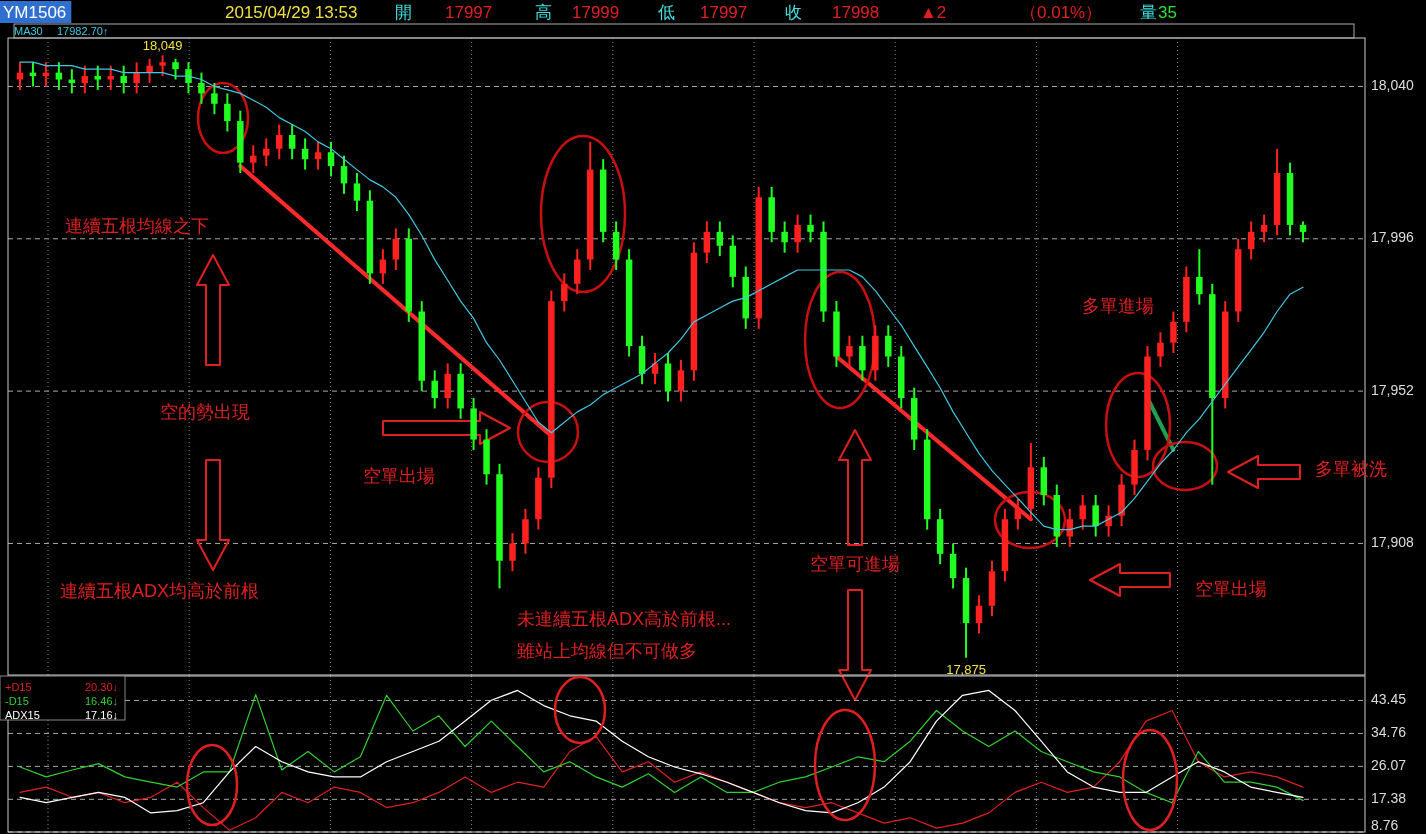 This screenshot has width=1426, height=834. What do you see at coordinates (291, 12) in the screenshot?
I see `chart-subtitle: 2015/04/29 13:53` at bounding box center [291, 12].